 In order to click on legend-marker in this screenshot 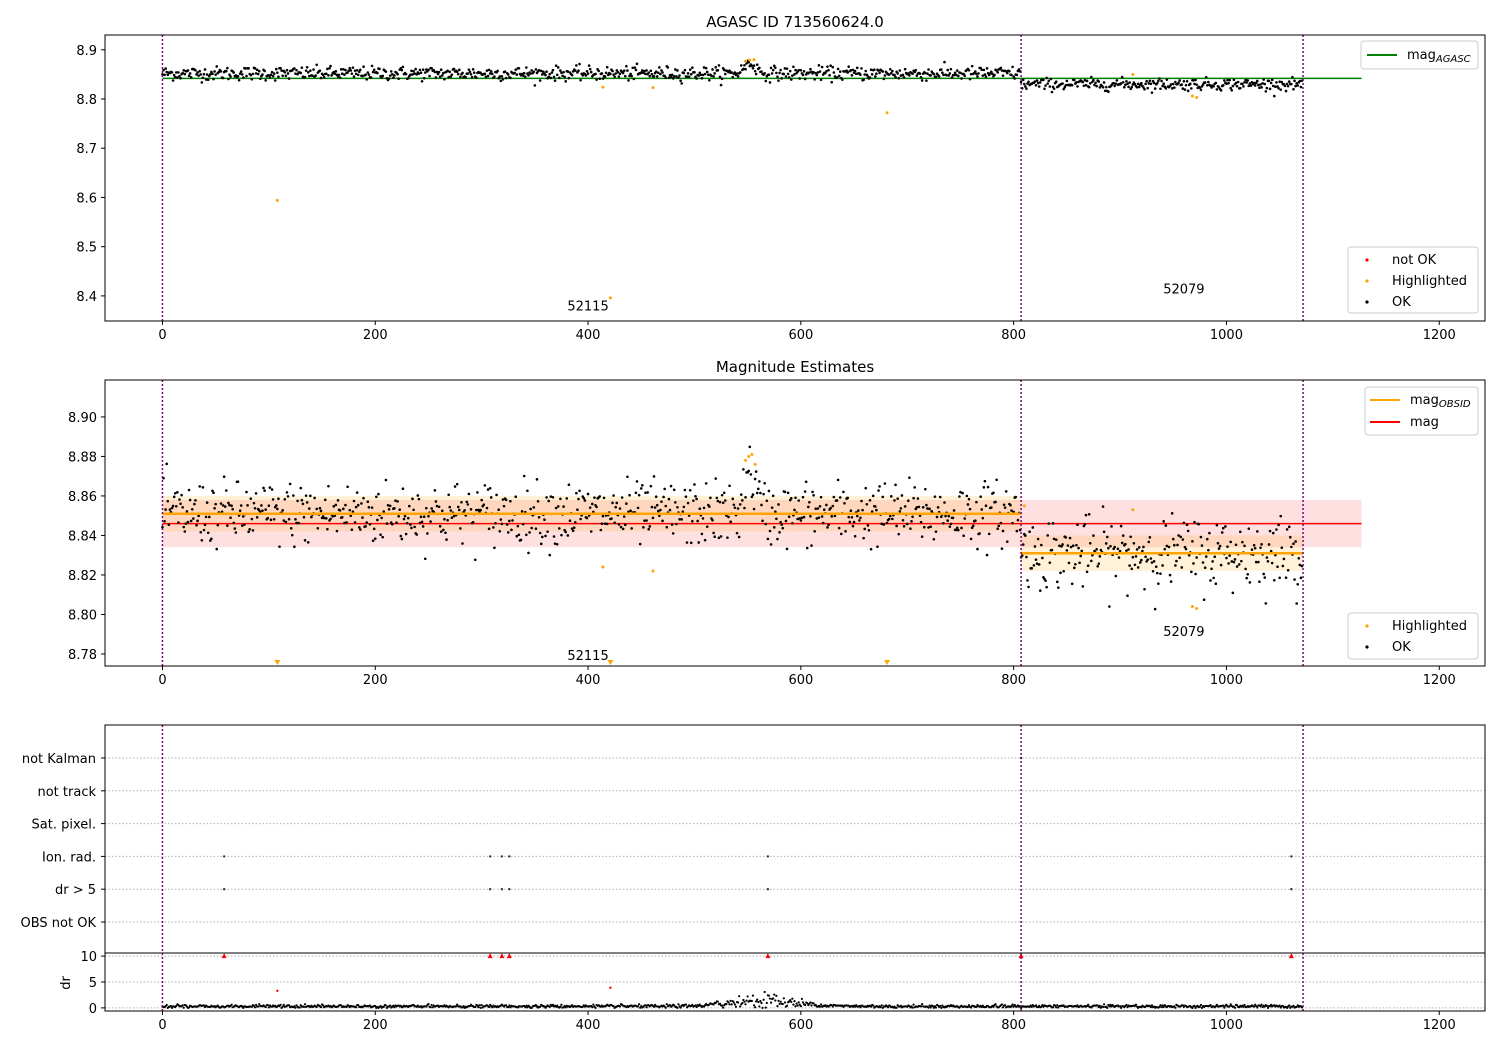, I will do `click(1367, 647)`.